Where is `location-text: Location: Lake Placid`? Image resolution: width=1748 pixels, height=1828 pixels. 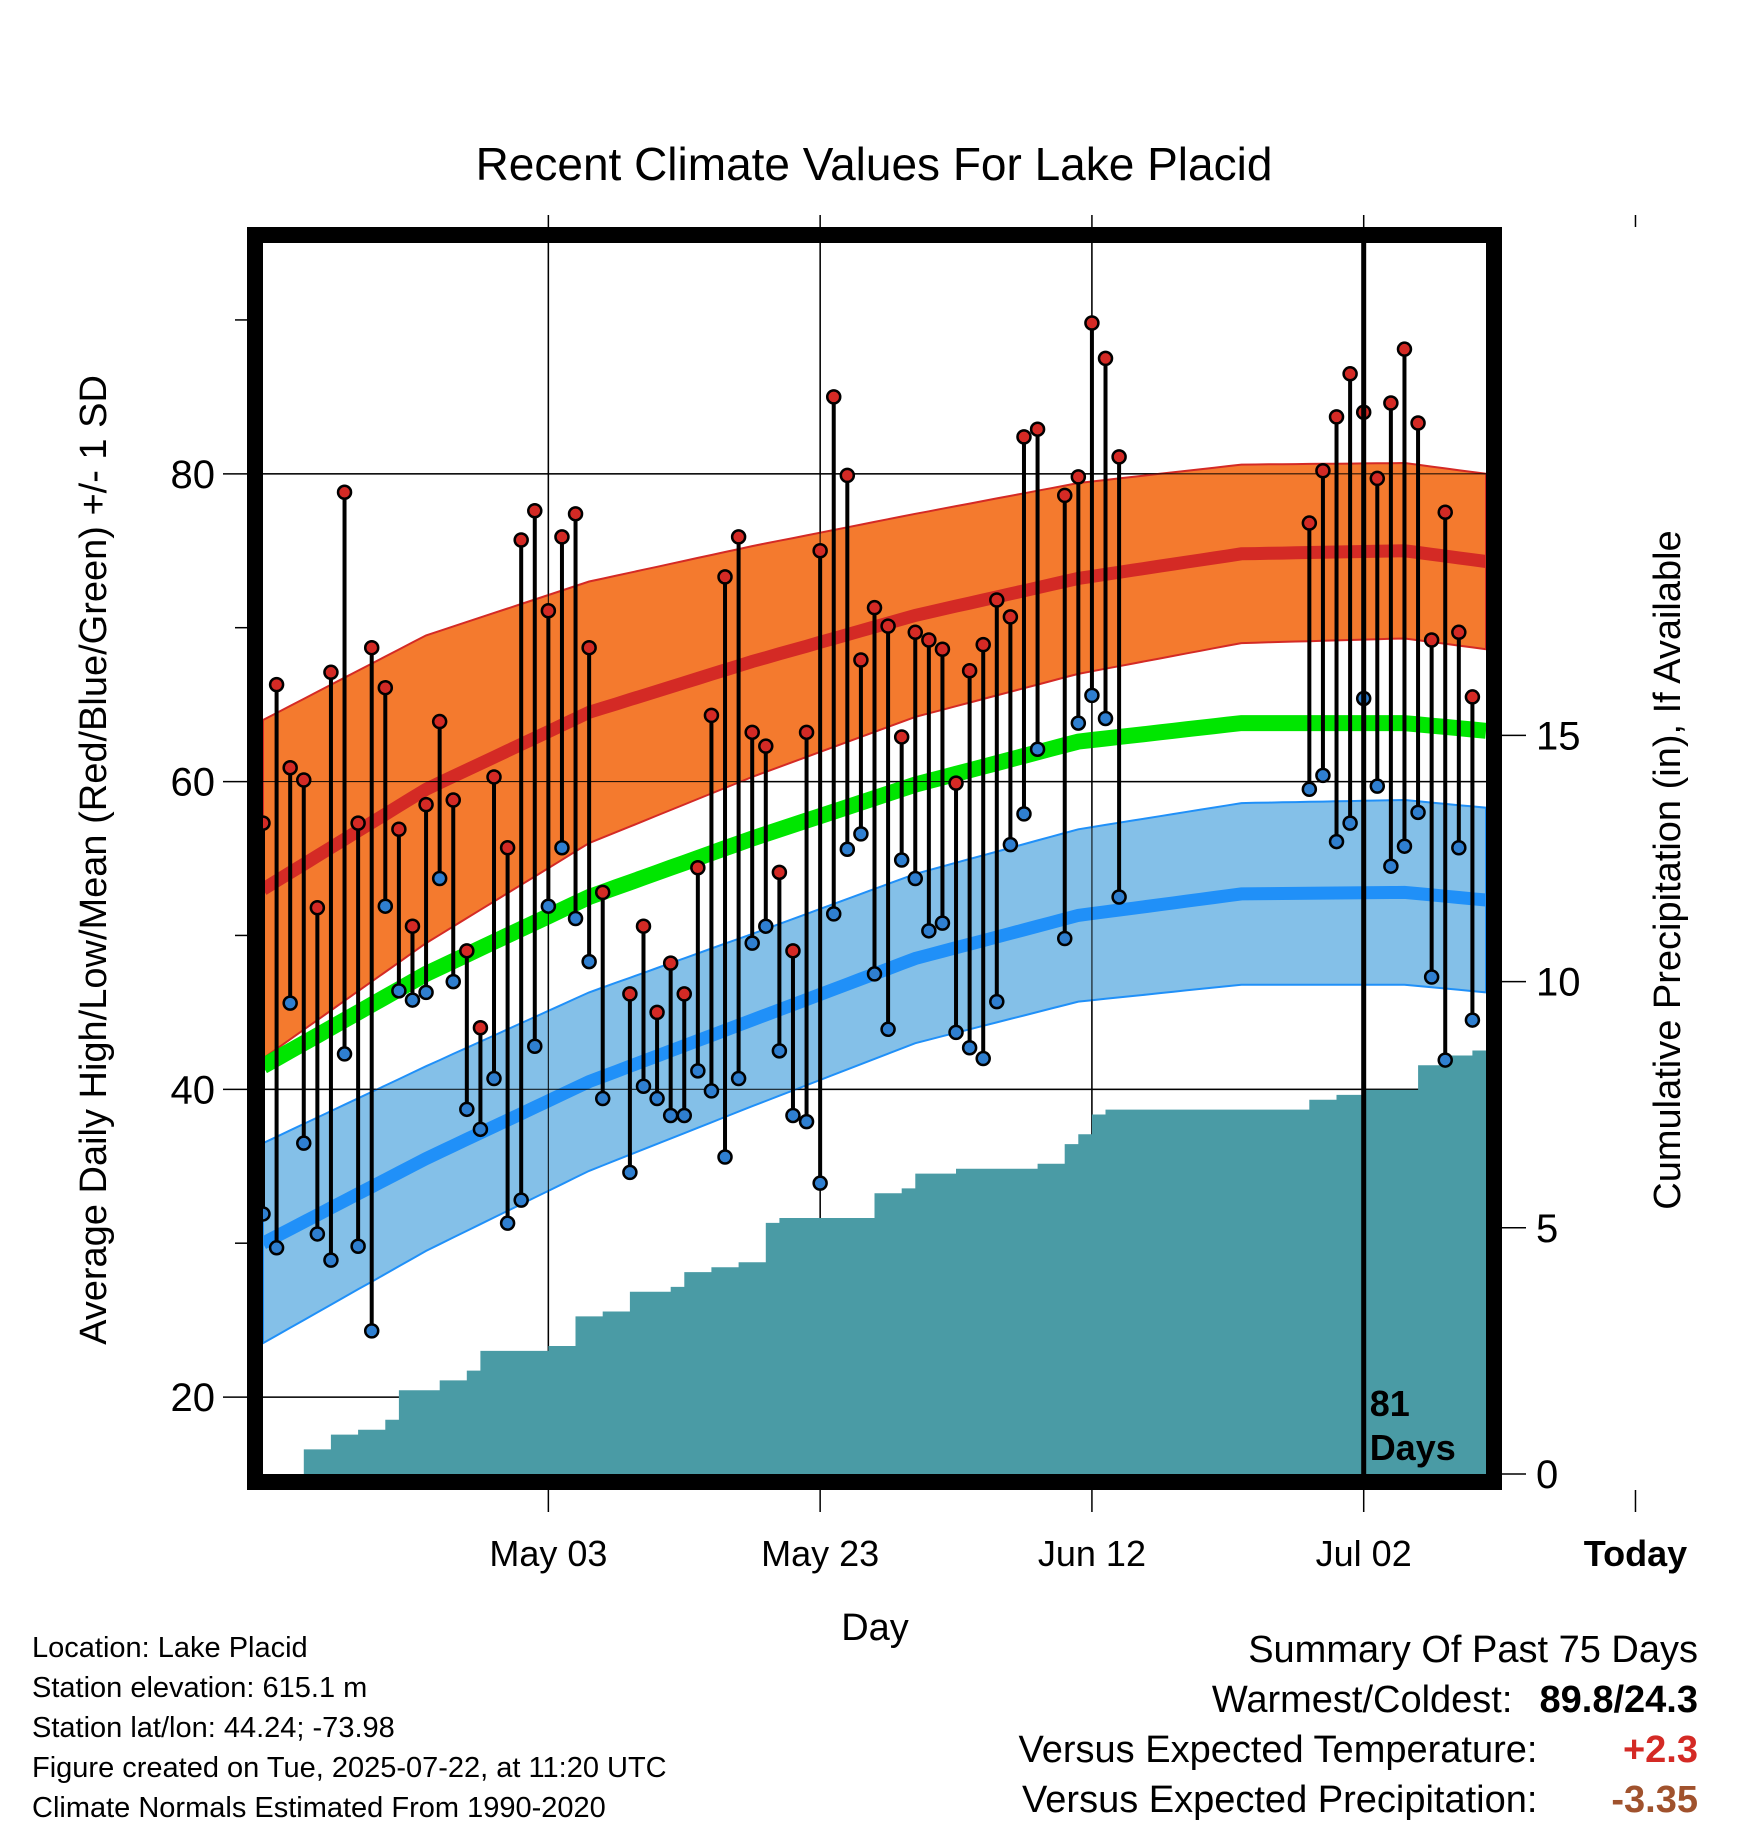 location-text: Location: Lake Placid is located at coordinates (170, 1648).